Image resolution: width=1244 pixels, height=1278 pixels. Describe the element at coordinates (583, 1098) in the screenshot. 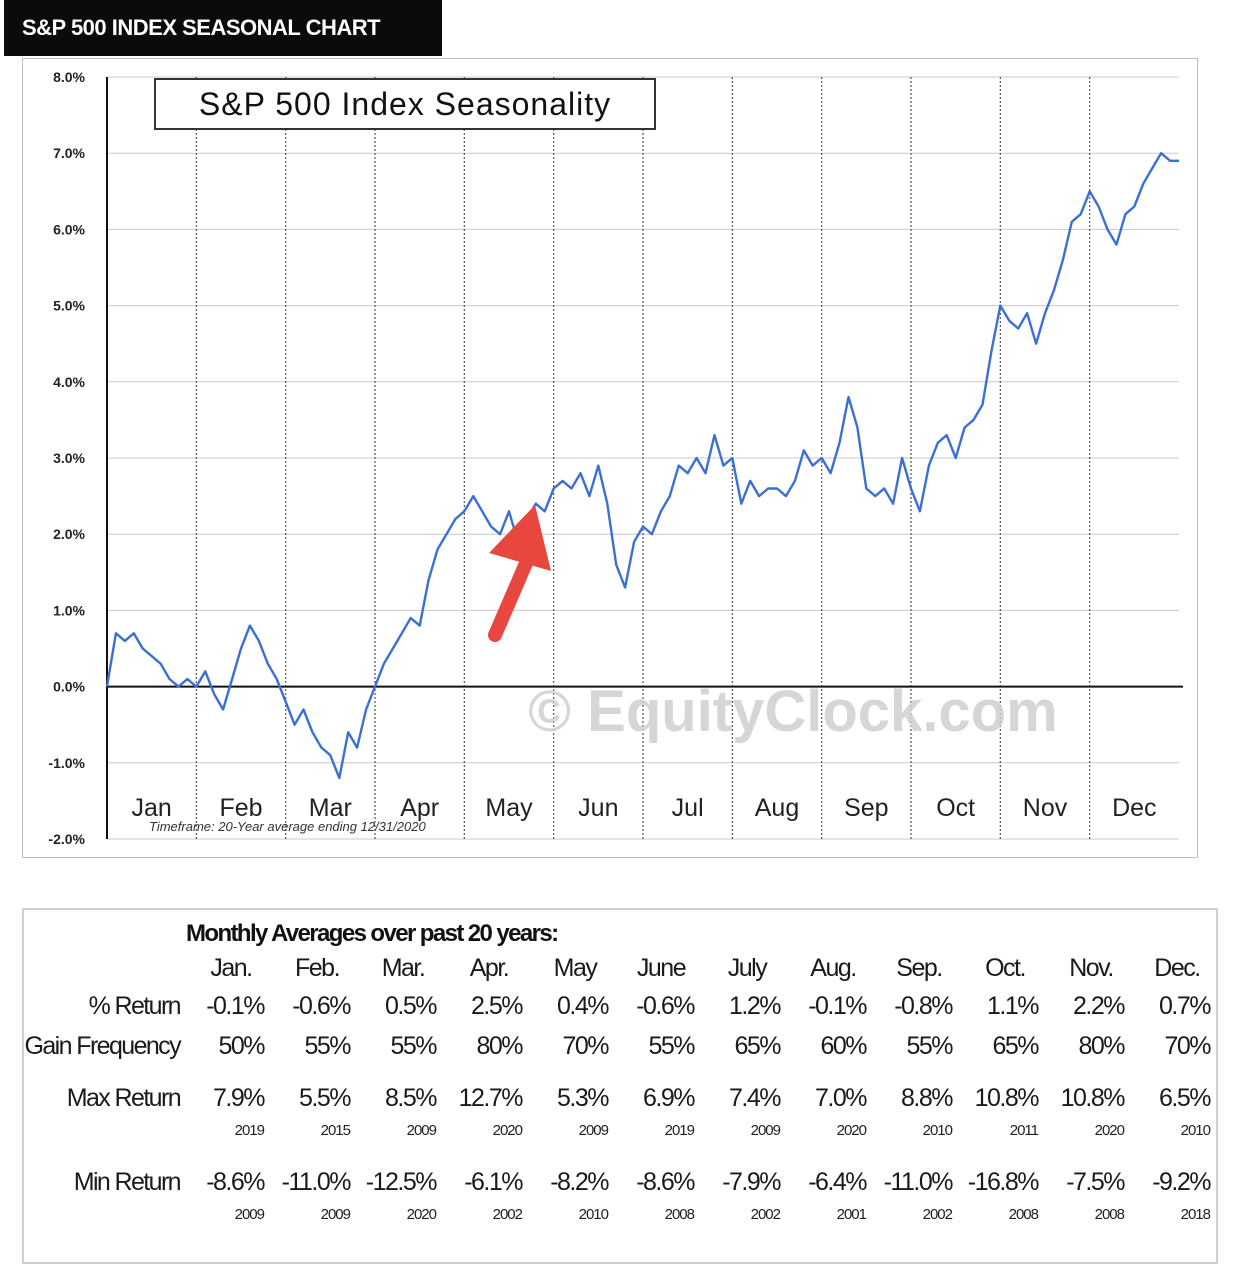

I see `table-cell: 5.3%` at that location.